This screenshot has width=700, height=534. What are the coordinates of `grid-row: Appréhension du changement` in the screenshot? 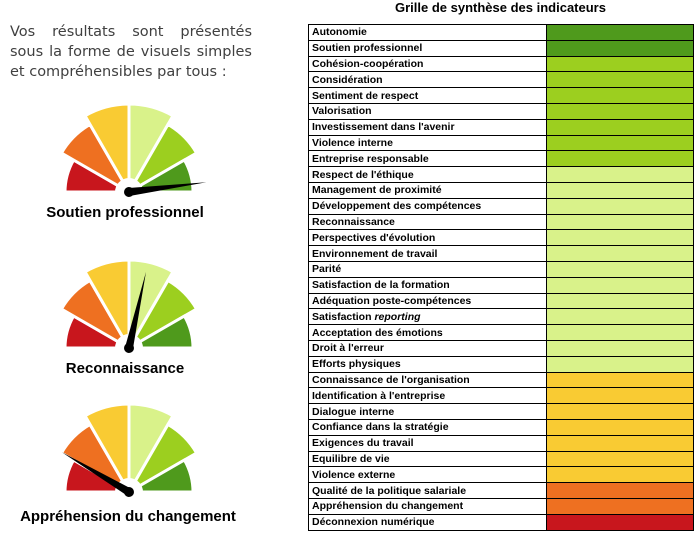 It's located at (501, 506).